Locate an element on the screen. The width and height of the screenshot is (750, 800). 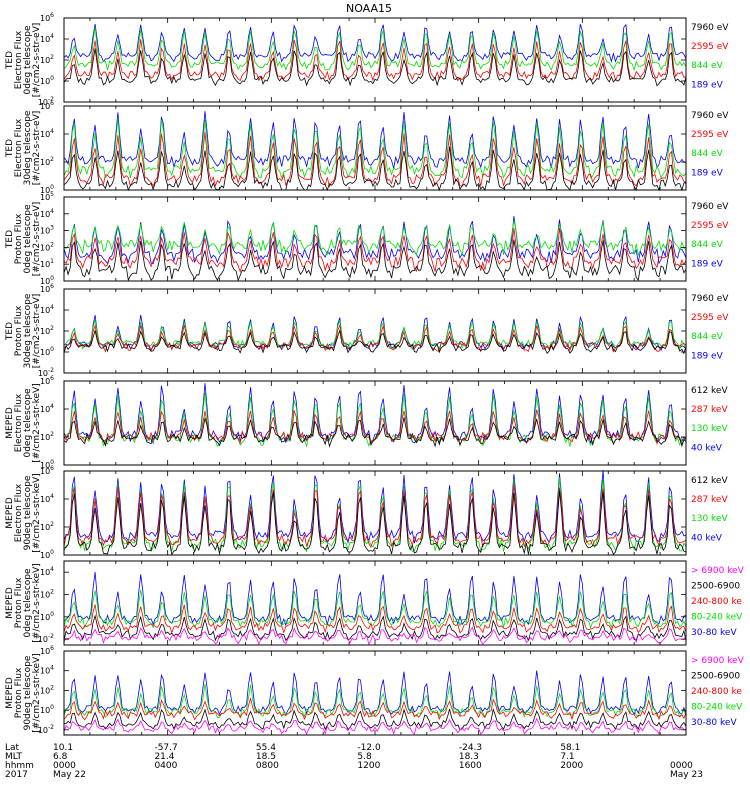
y-axis-label: Electron Flux is located at coordinates (19, 512).